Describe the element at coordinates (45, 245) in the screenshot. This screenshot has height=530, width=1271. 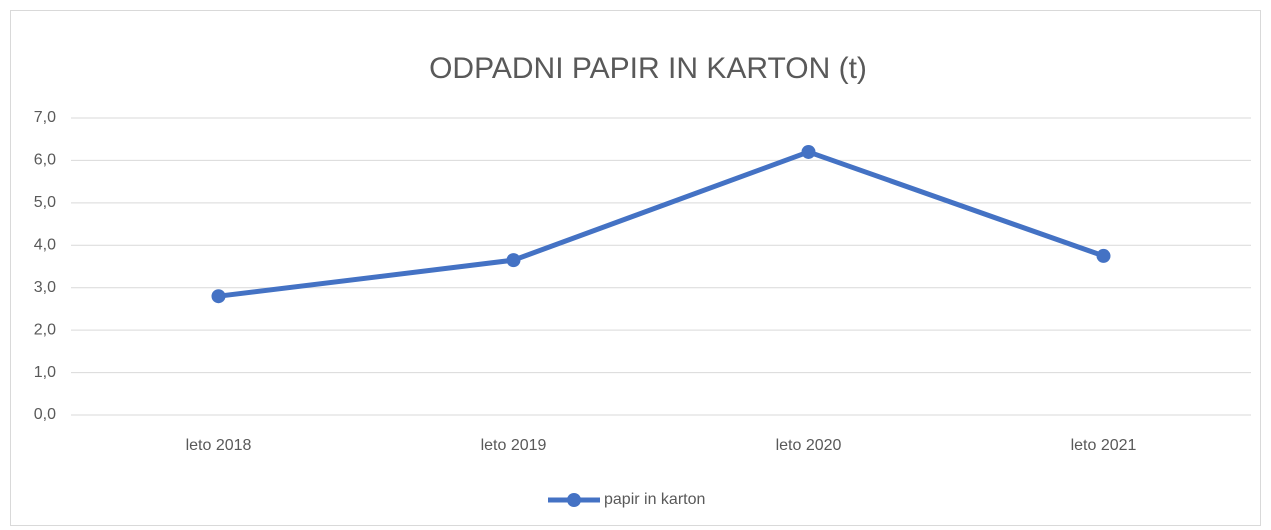
I see `y-tick-label: 4,0` at that location.